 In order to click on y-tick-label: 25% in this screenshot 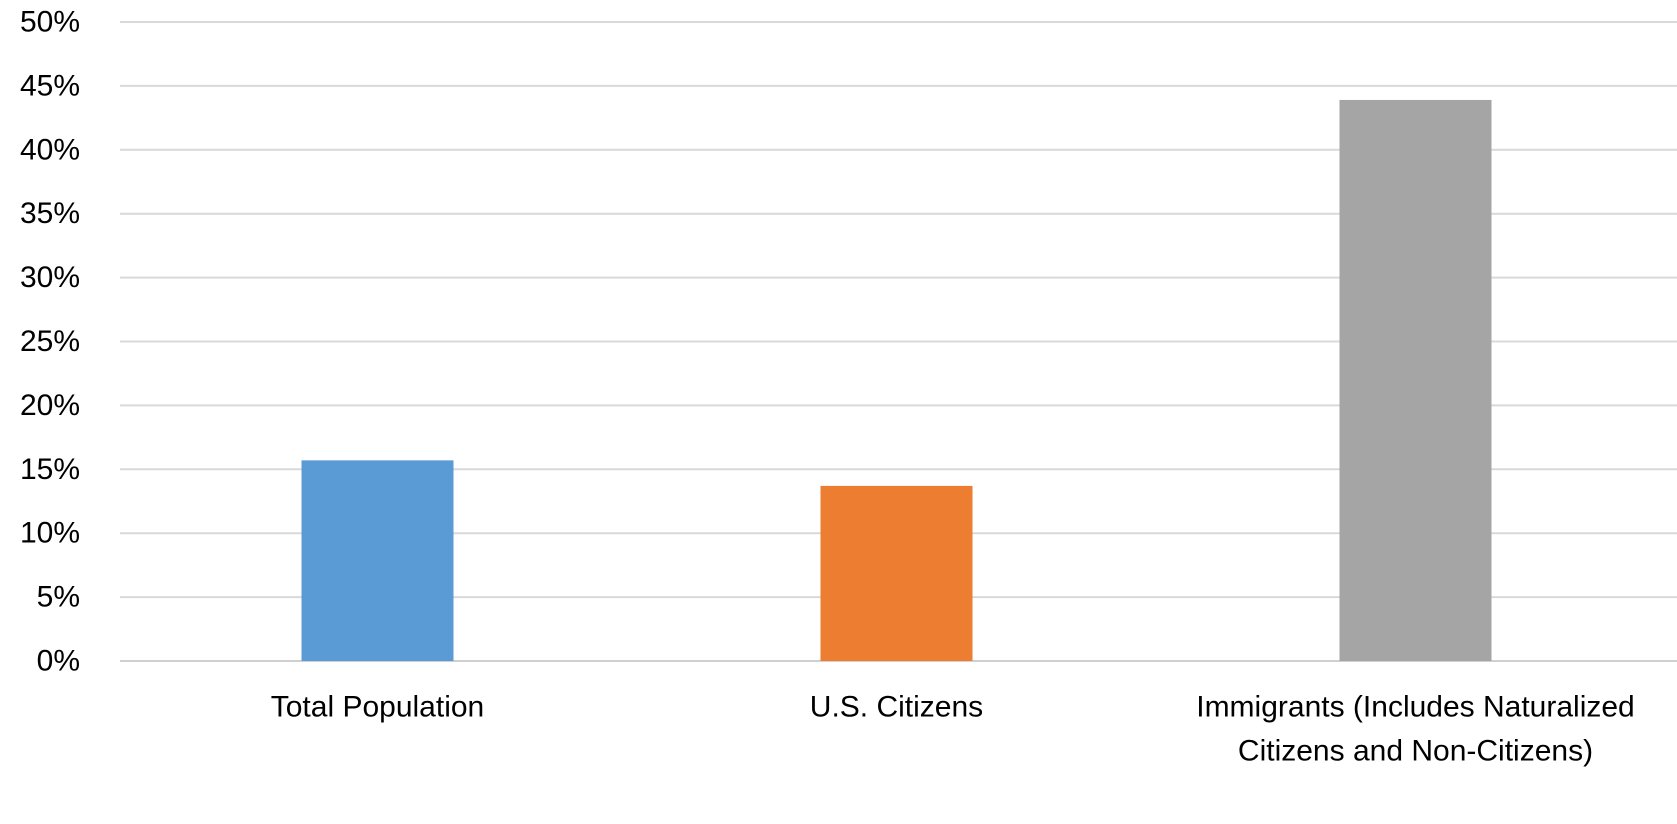, I will do `click(50, 341)`.